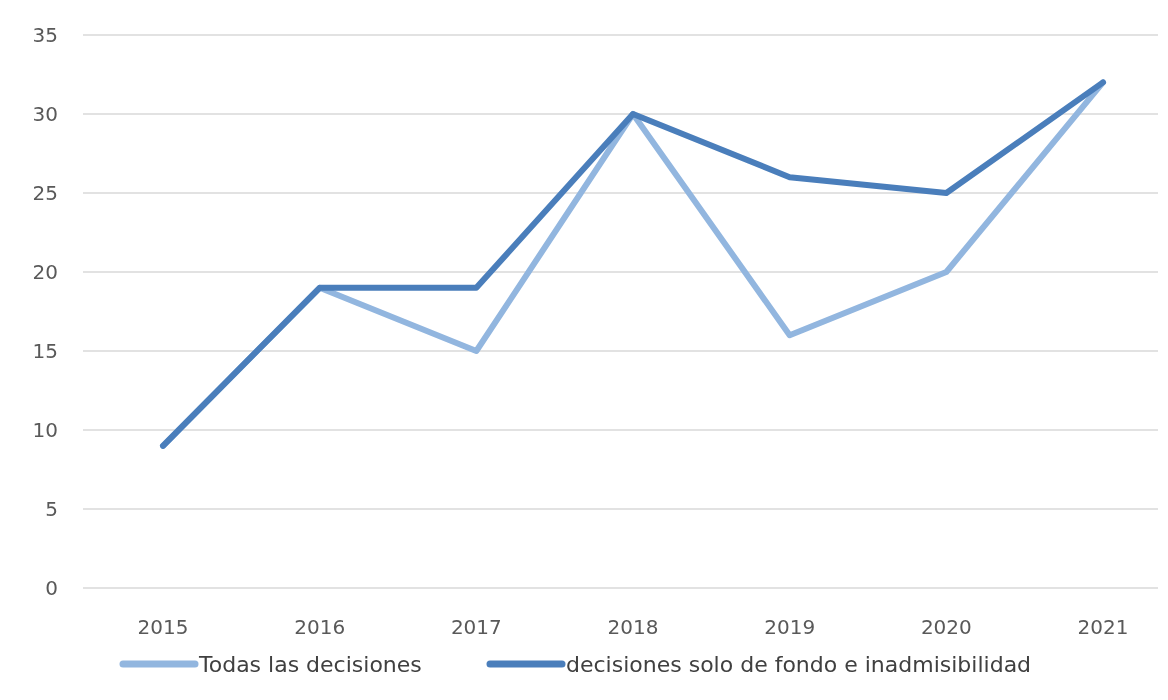  Describe the element at coordinates (320, 627) in the screenshot. I see `x-tick-label: 2016` at that location.